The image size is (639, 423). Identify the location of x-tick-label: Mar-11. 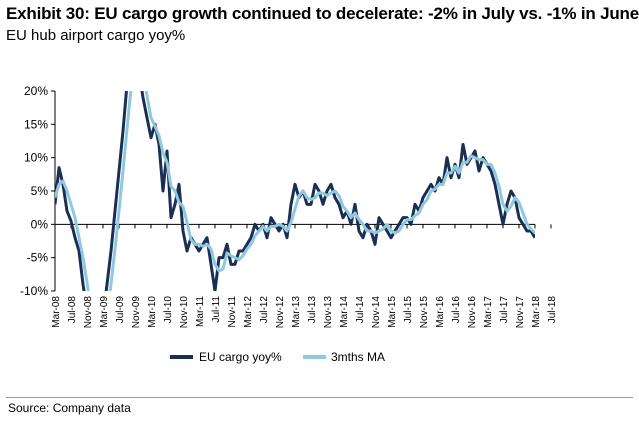
(200, 311).